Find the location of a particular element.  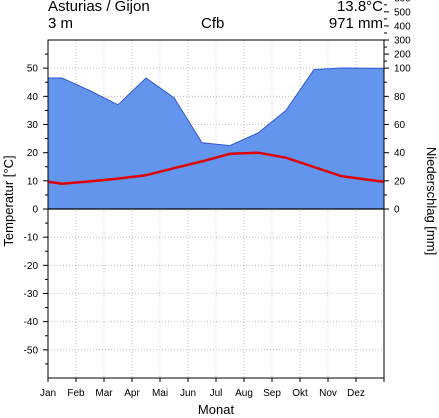

month-axis: Jan Feb Mar Apr Mai Jun Jul Aug Sep Okt Nov Dez is located at coordinates (212, 388).